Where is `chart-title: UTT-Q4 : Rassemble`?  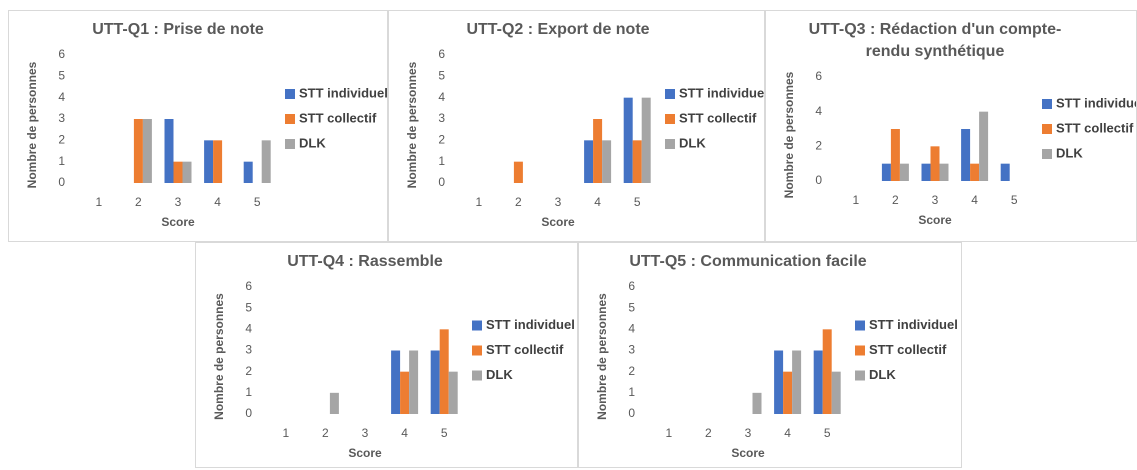 chart-title: UTT-Q4 : Rassemble is located at coordinates (365, 261).